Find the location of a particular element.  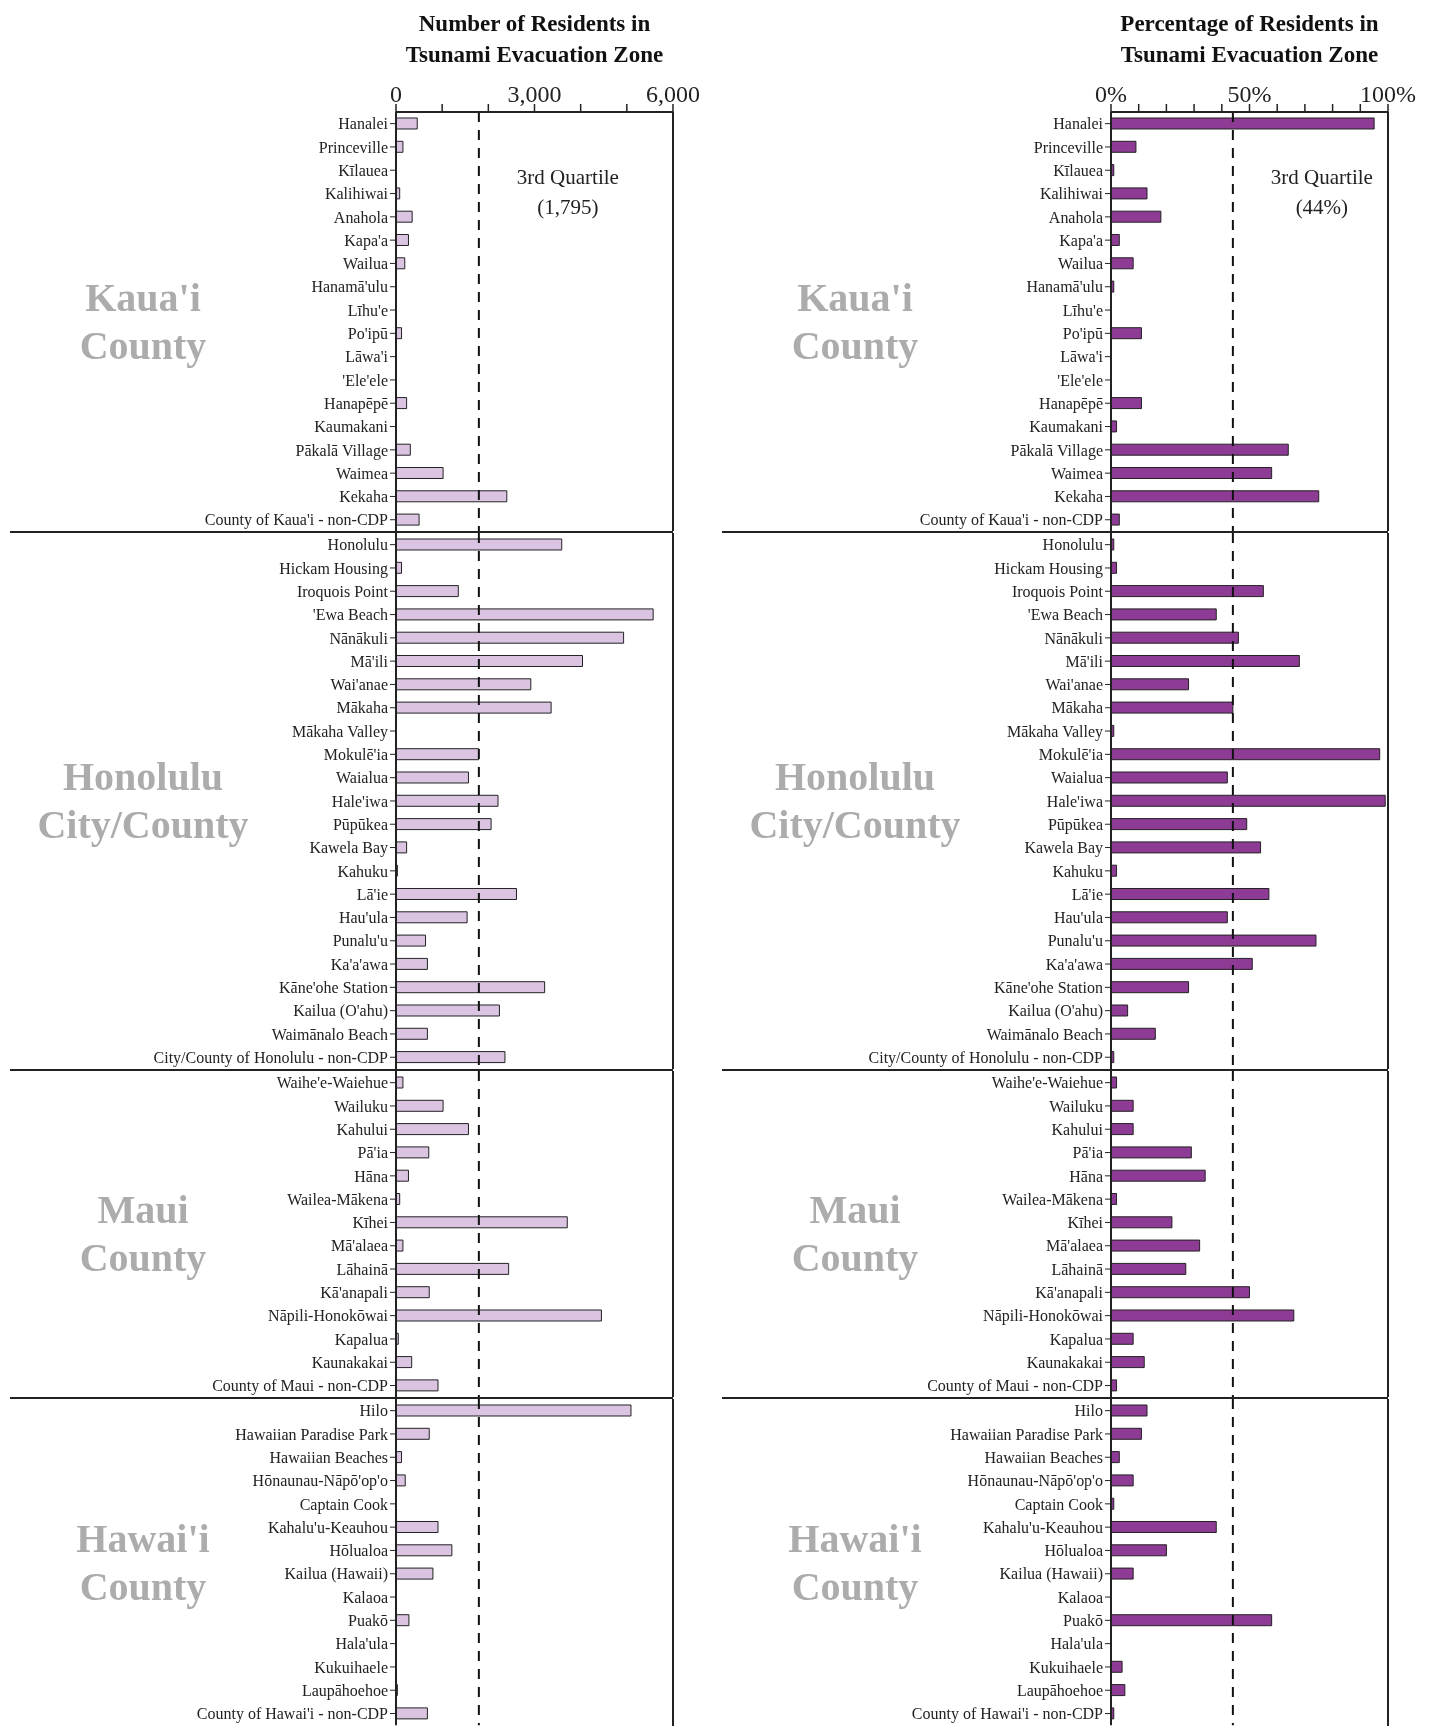

y-tick-label: Wailea-Mākena is located at coordinates (1052, 1200).